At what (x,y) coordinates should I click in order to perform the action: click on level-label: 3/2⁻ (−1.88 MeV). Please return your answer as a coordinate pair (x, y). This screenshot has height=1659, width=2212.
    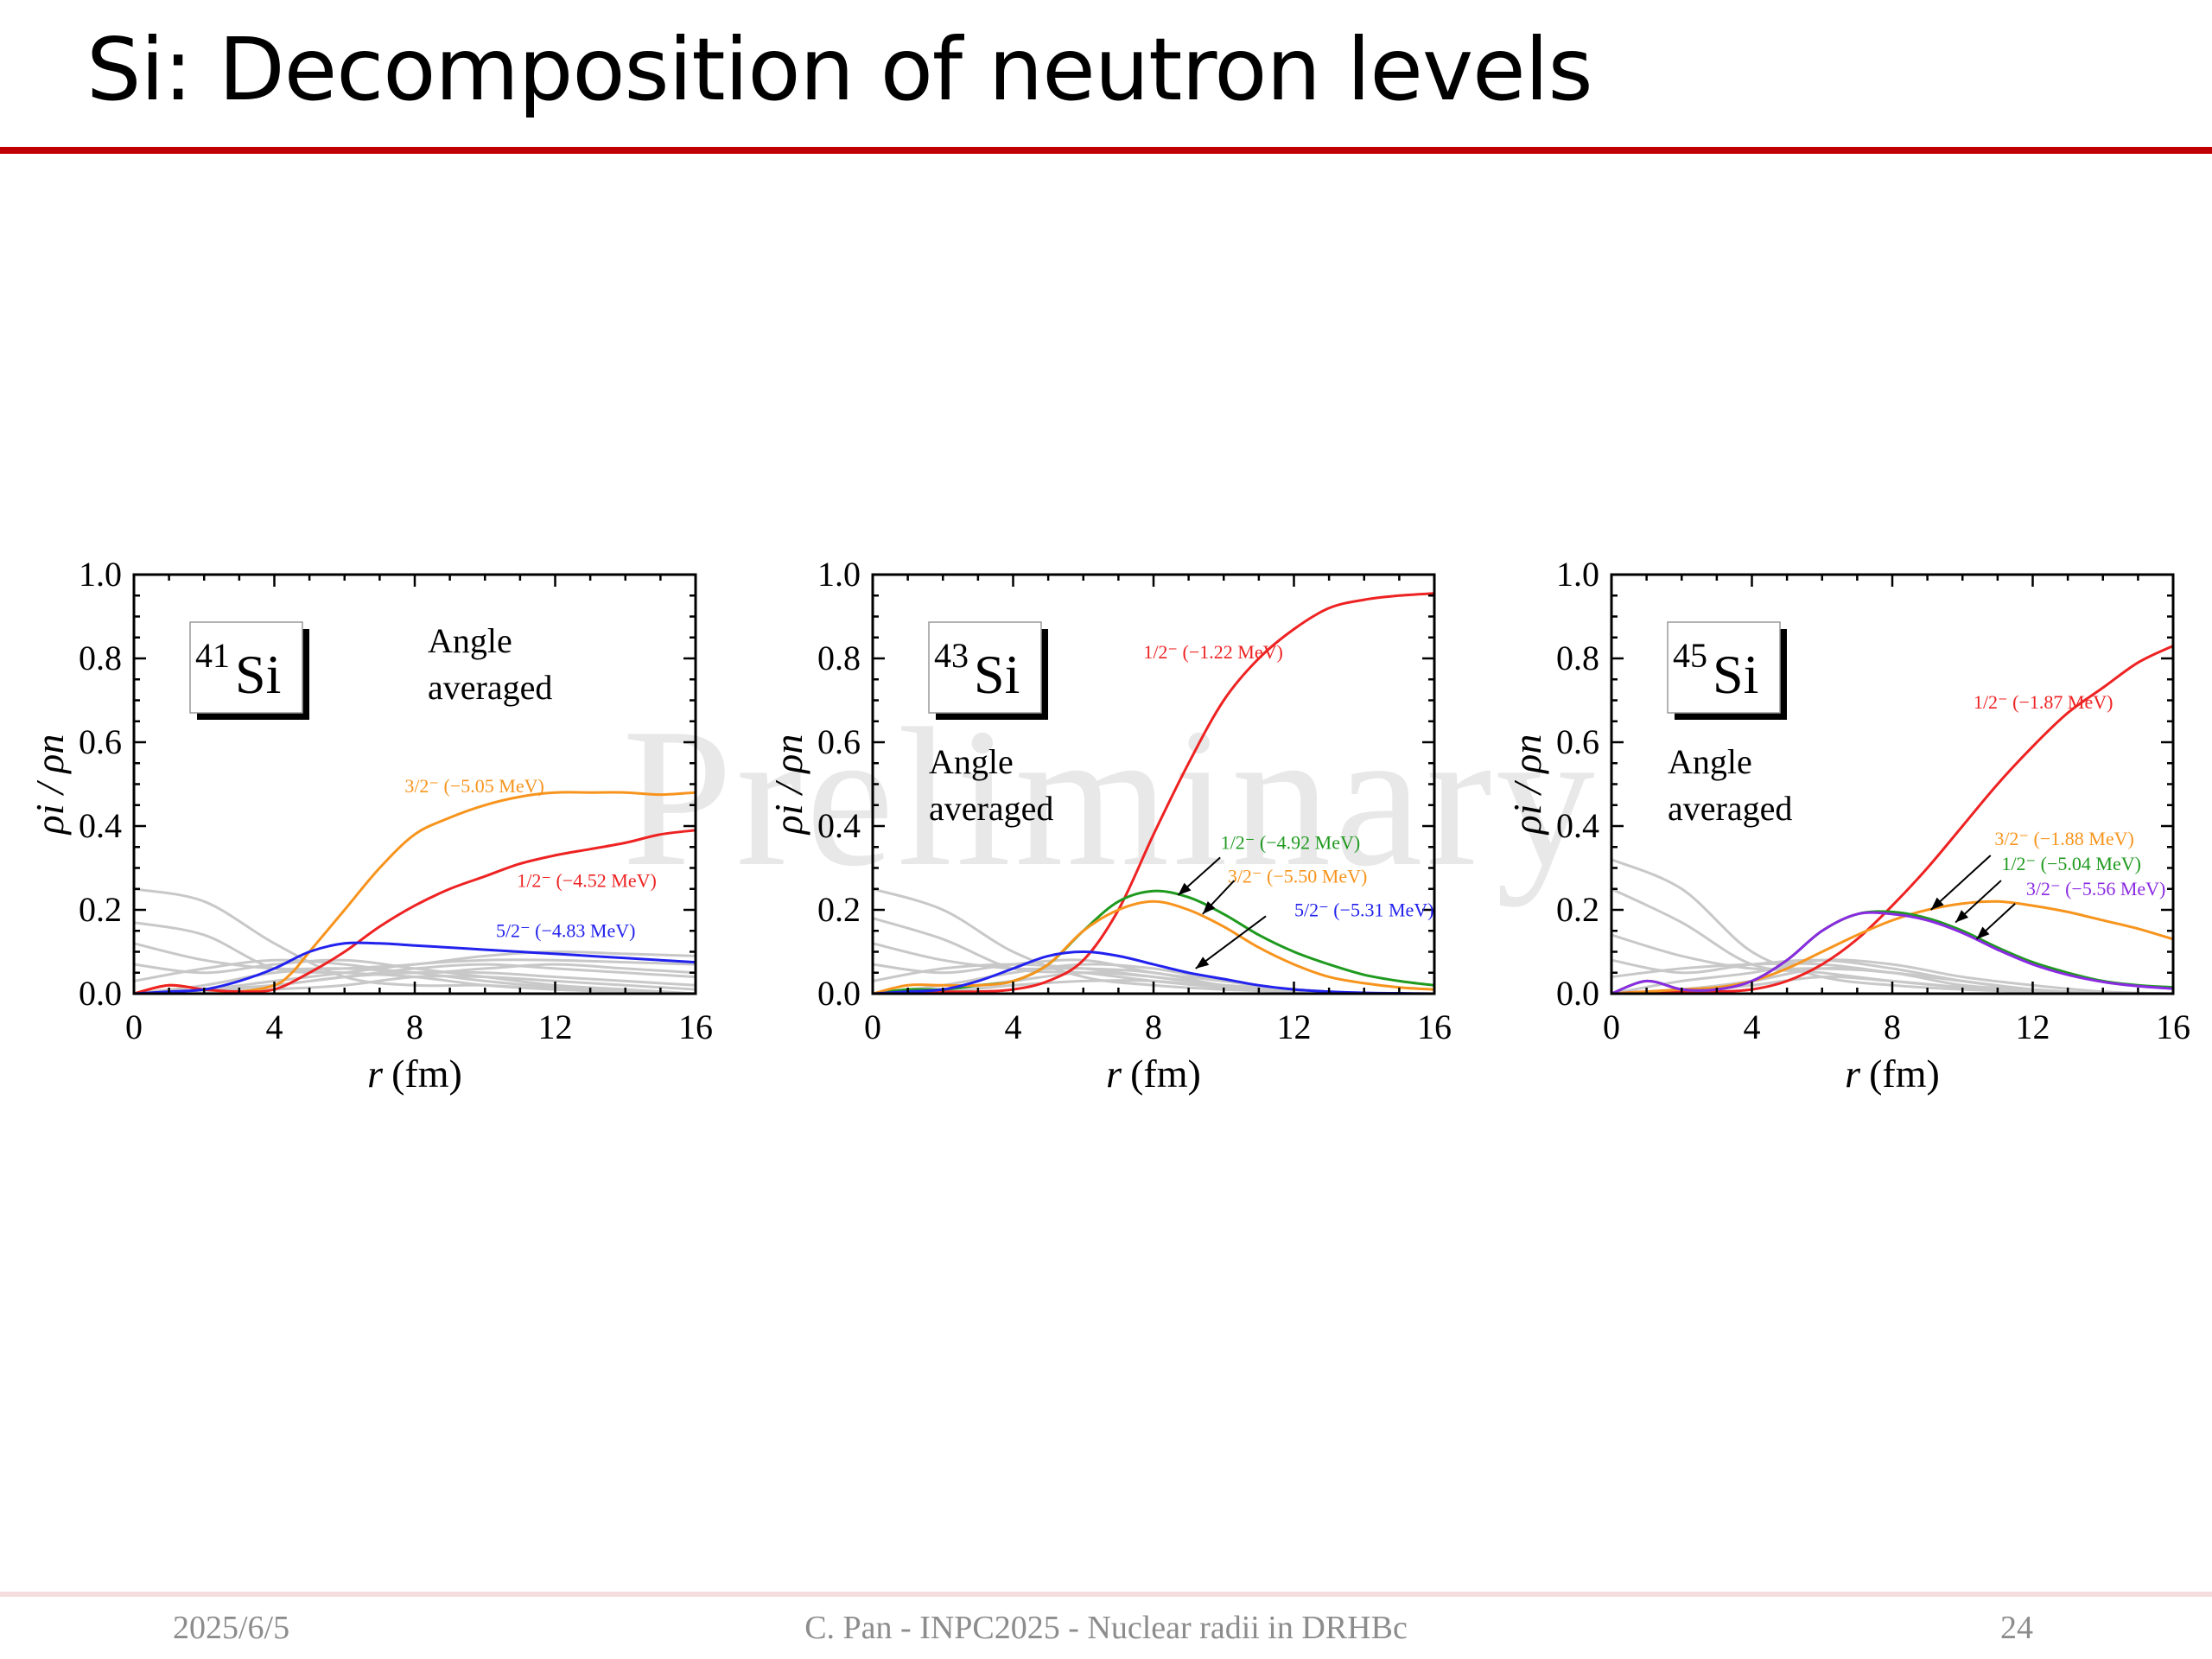
    Looking at the image, I should click on (2064, 838).